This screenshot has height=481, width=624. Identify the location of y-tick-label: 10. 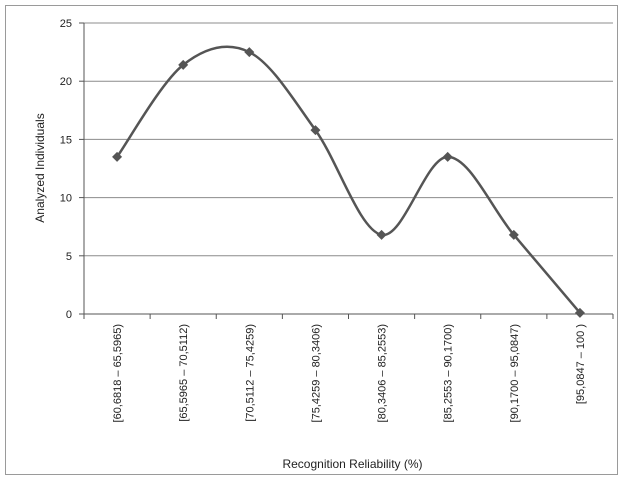
(66, 199).